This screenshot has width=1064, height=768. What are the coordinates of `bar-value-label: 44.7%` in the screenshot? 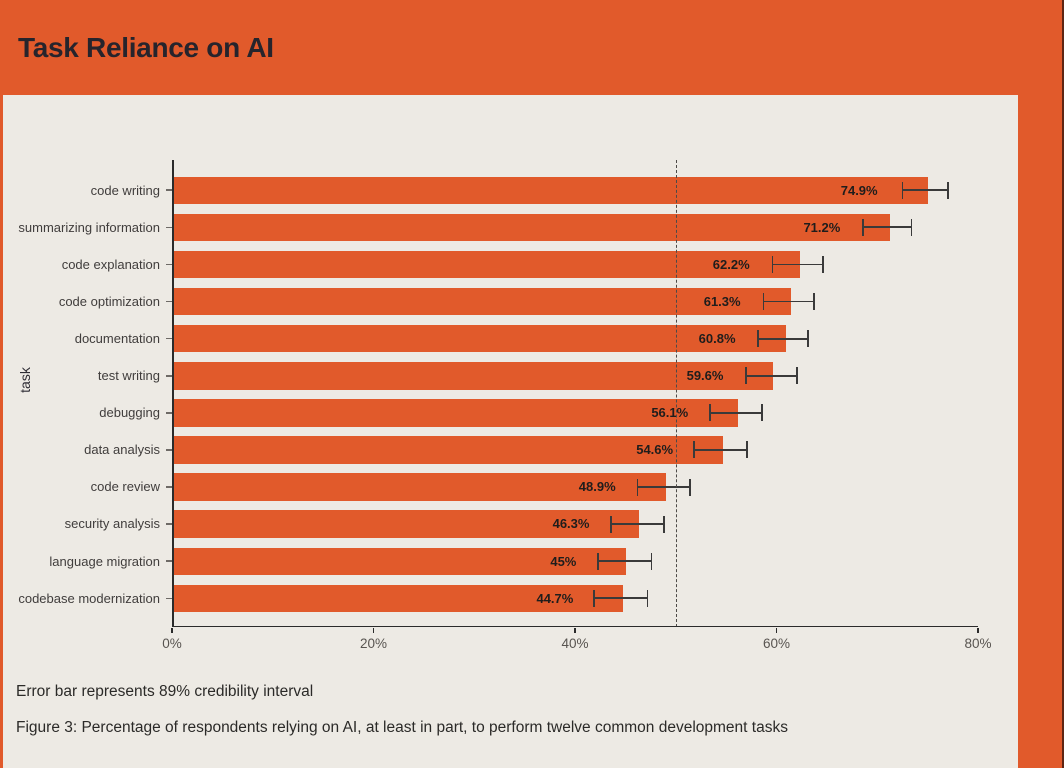 It's located at (555, 598).